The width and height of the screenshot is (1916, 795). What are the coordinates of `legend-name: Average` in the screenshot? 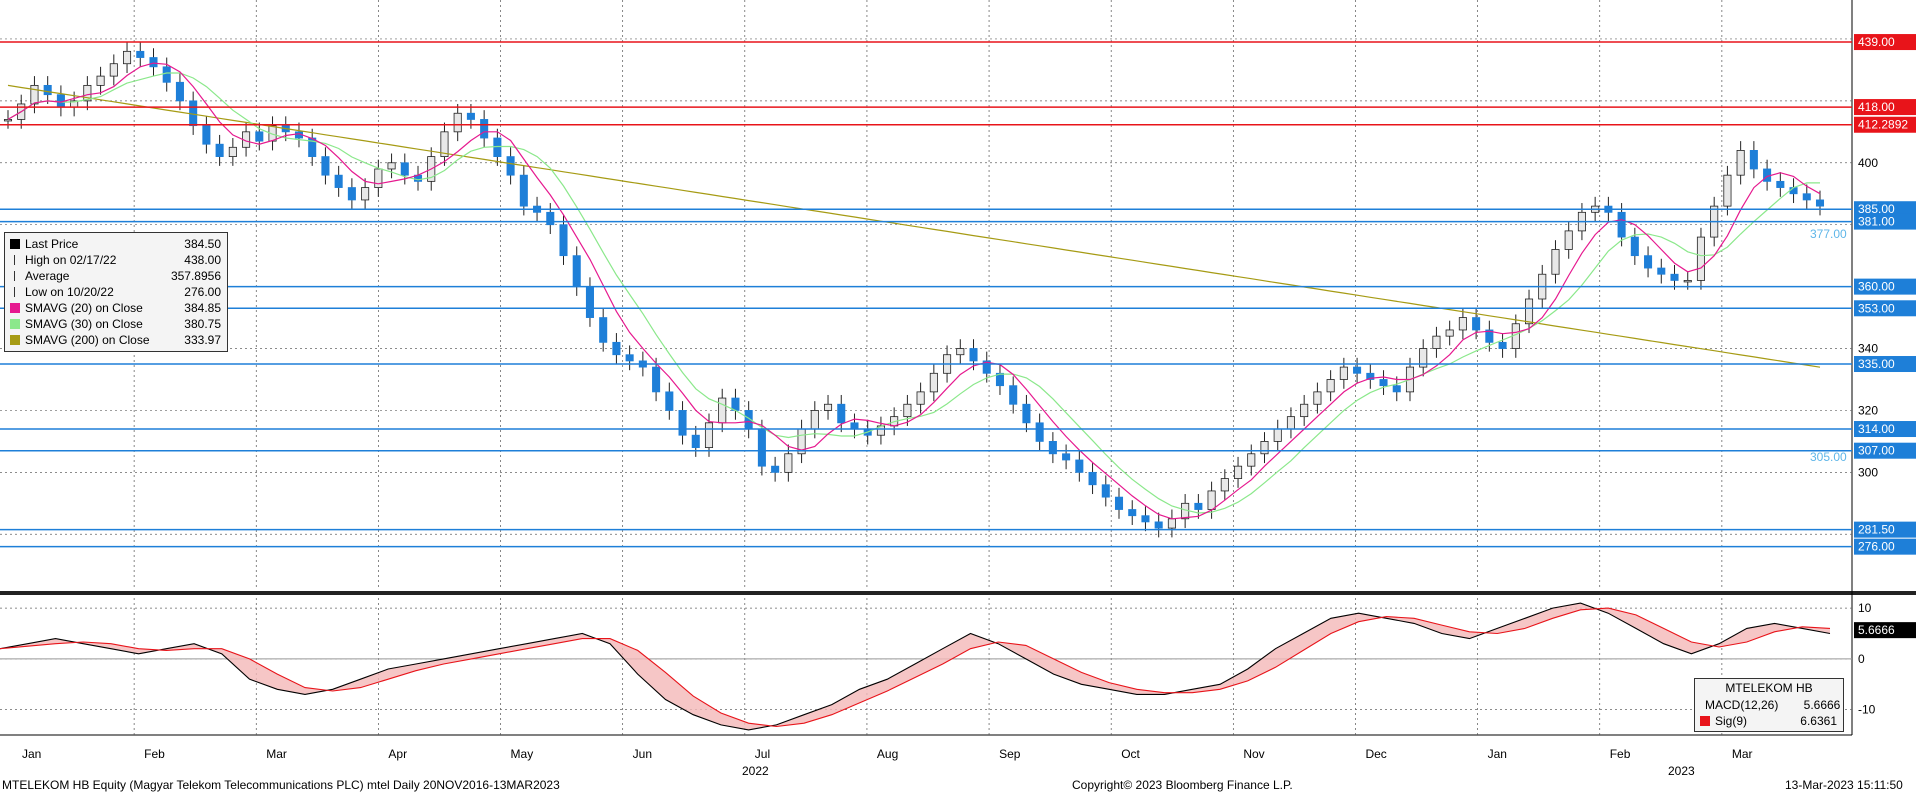 It's located at (47, 276).